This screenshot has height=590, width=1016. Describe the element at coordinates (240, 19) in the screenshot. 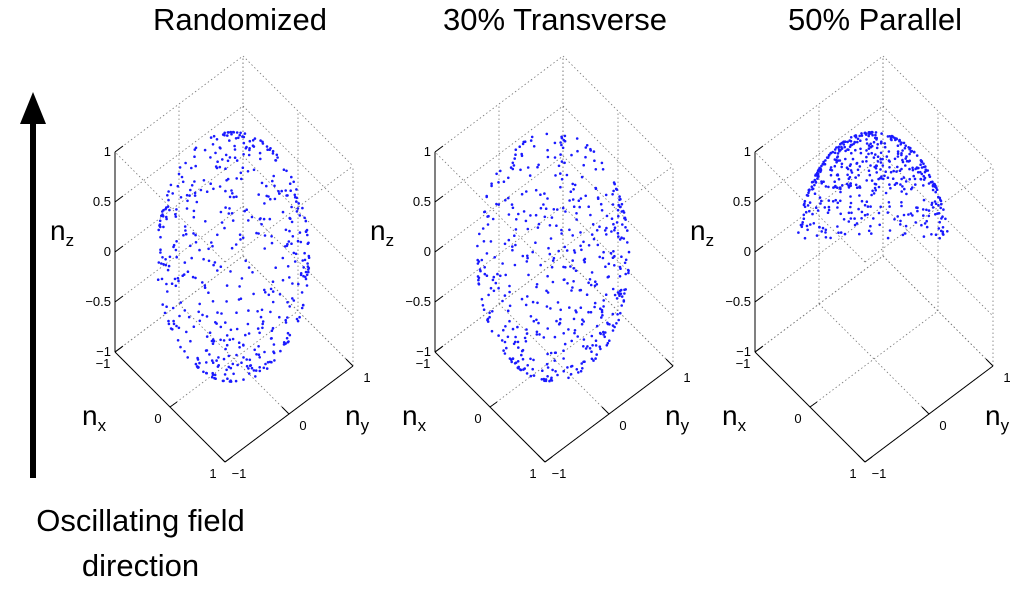

I see `panel-title-randomized: Randomized` at that location.